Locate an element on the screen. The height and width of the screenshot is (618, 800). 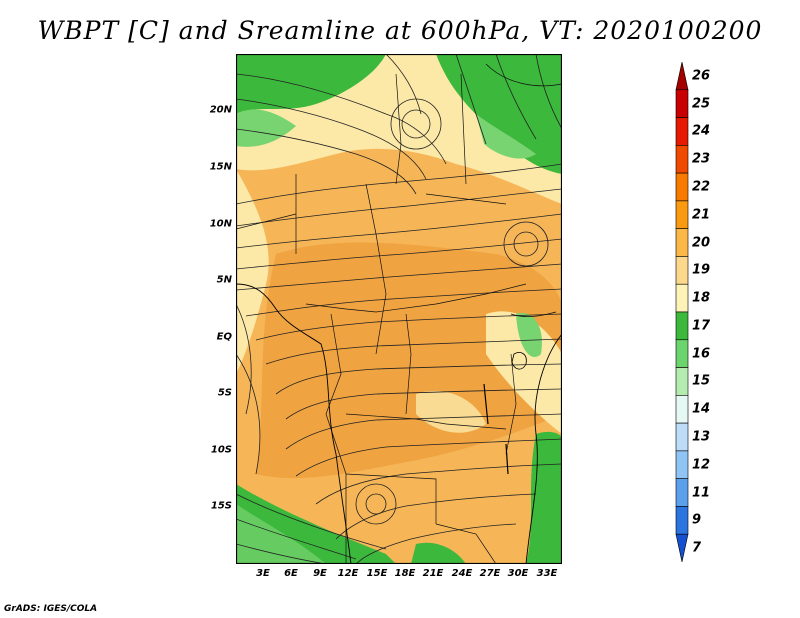
colorbar-label: 21 is located at coordinates (701, 215).